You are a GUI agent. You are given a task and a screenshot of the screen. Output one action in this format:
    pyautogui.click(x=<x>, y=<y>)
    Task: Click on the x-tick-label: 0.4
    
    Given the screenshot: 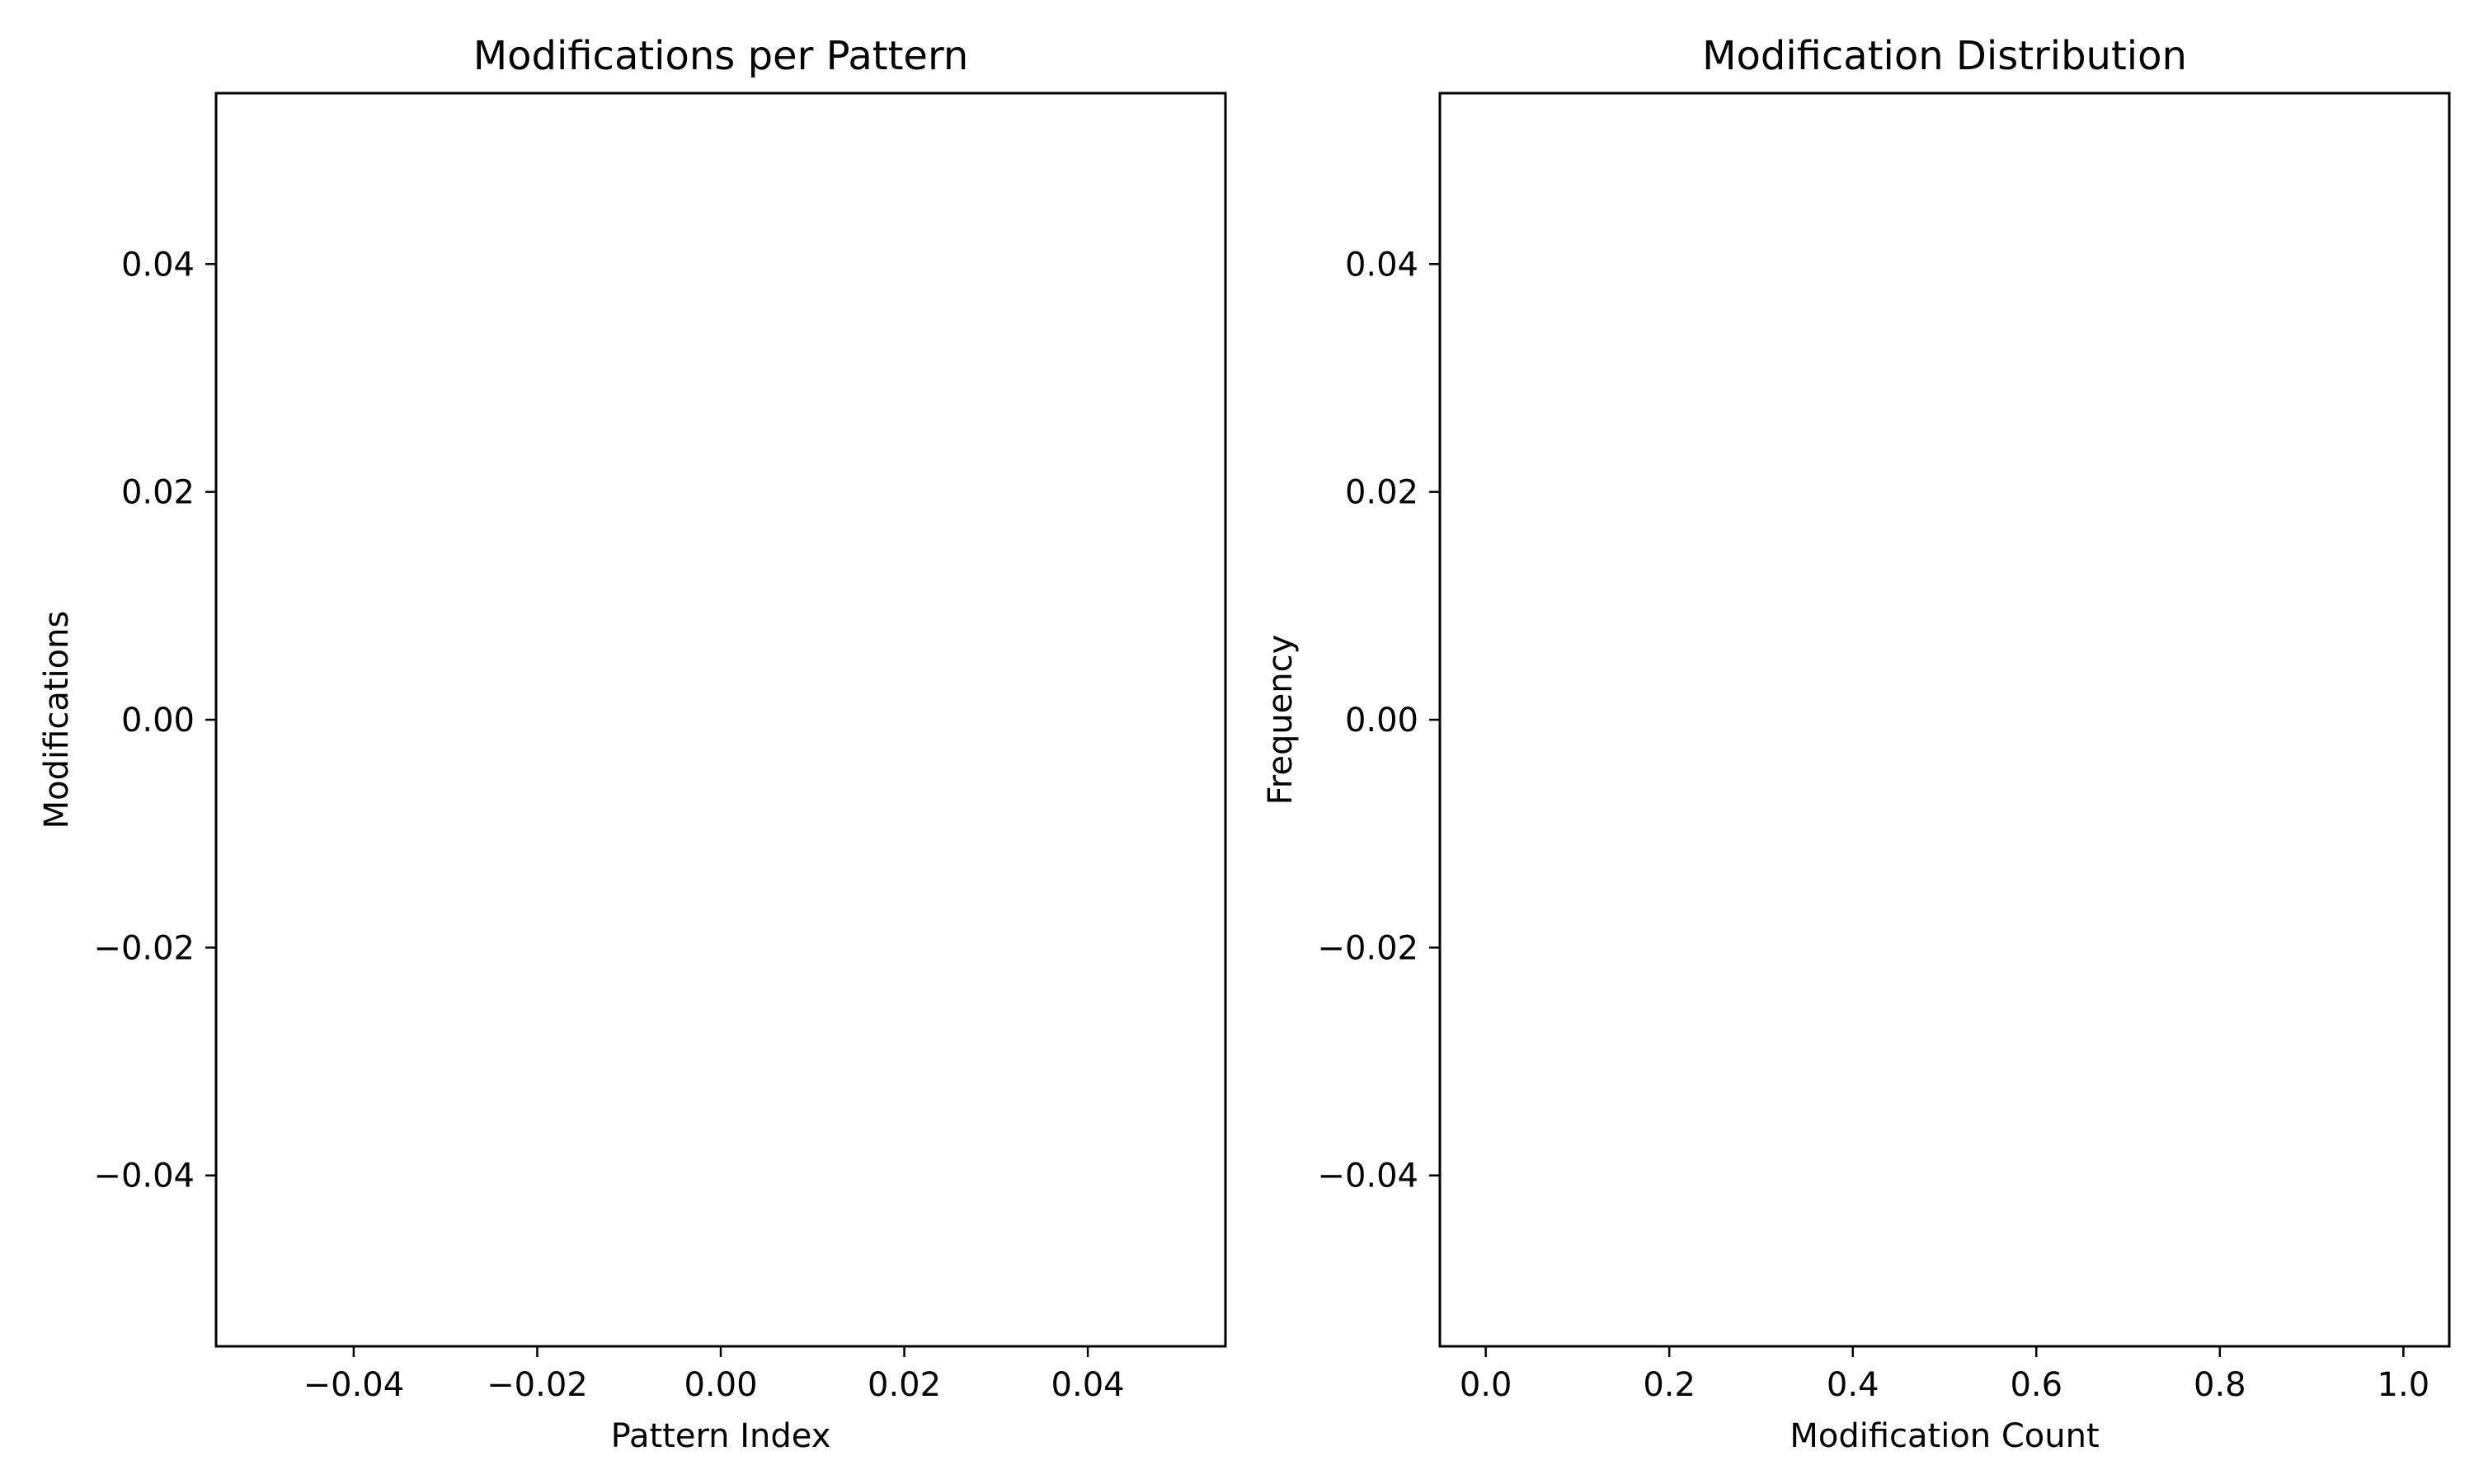 What is the action you would take?
    pyautogui.click(x=1853, y=1385)
    